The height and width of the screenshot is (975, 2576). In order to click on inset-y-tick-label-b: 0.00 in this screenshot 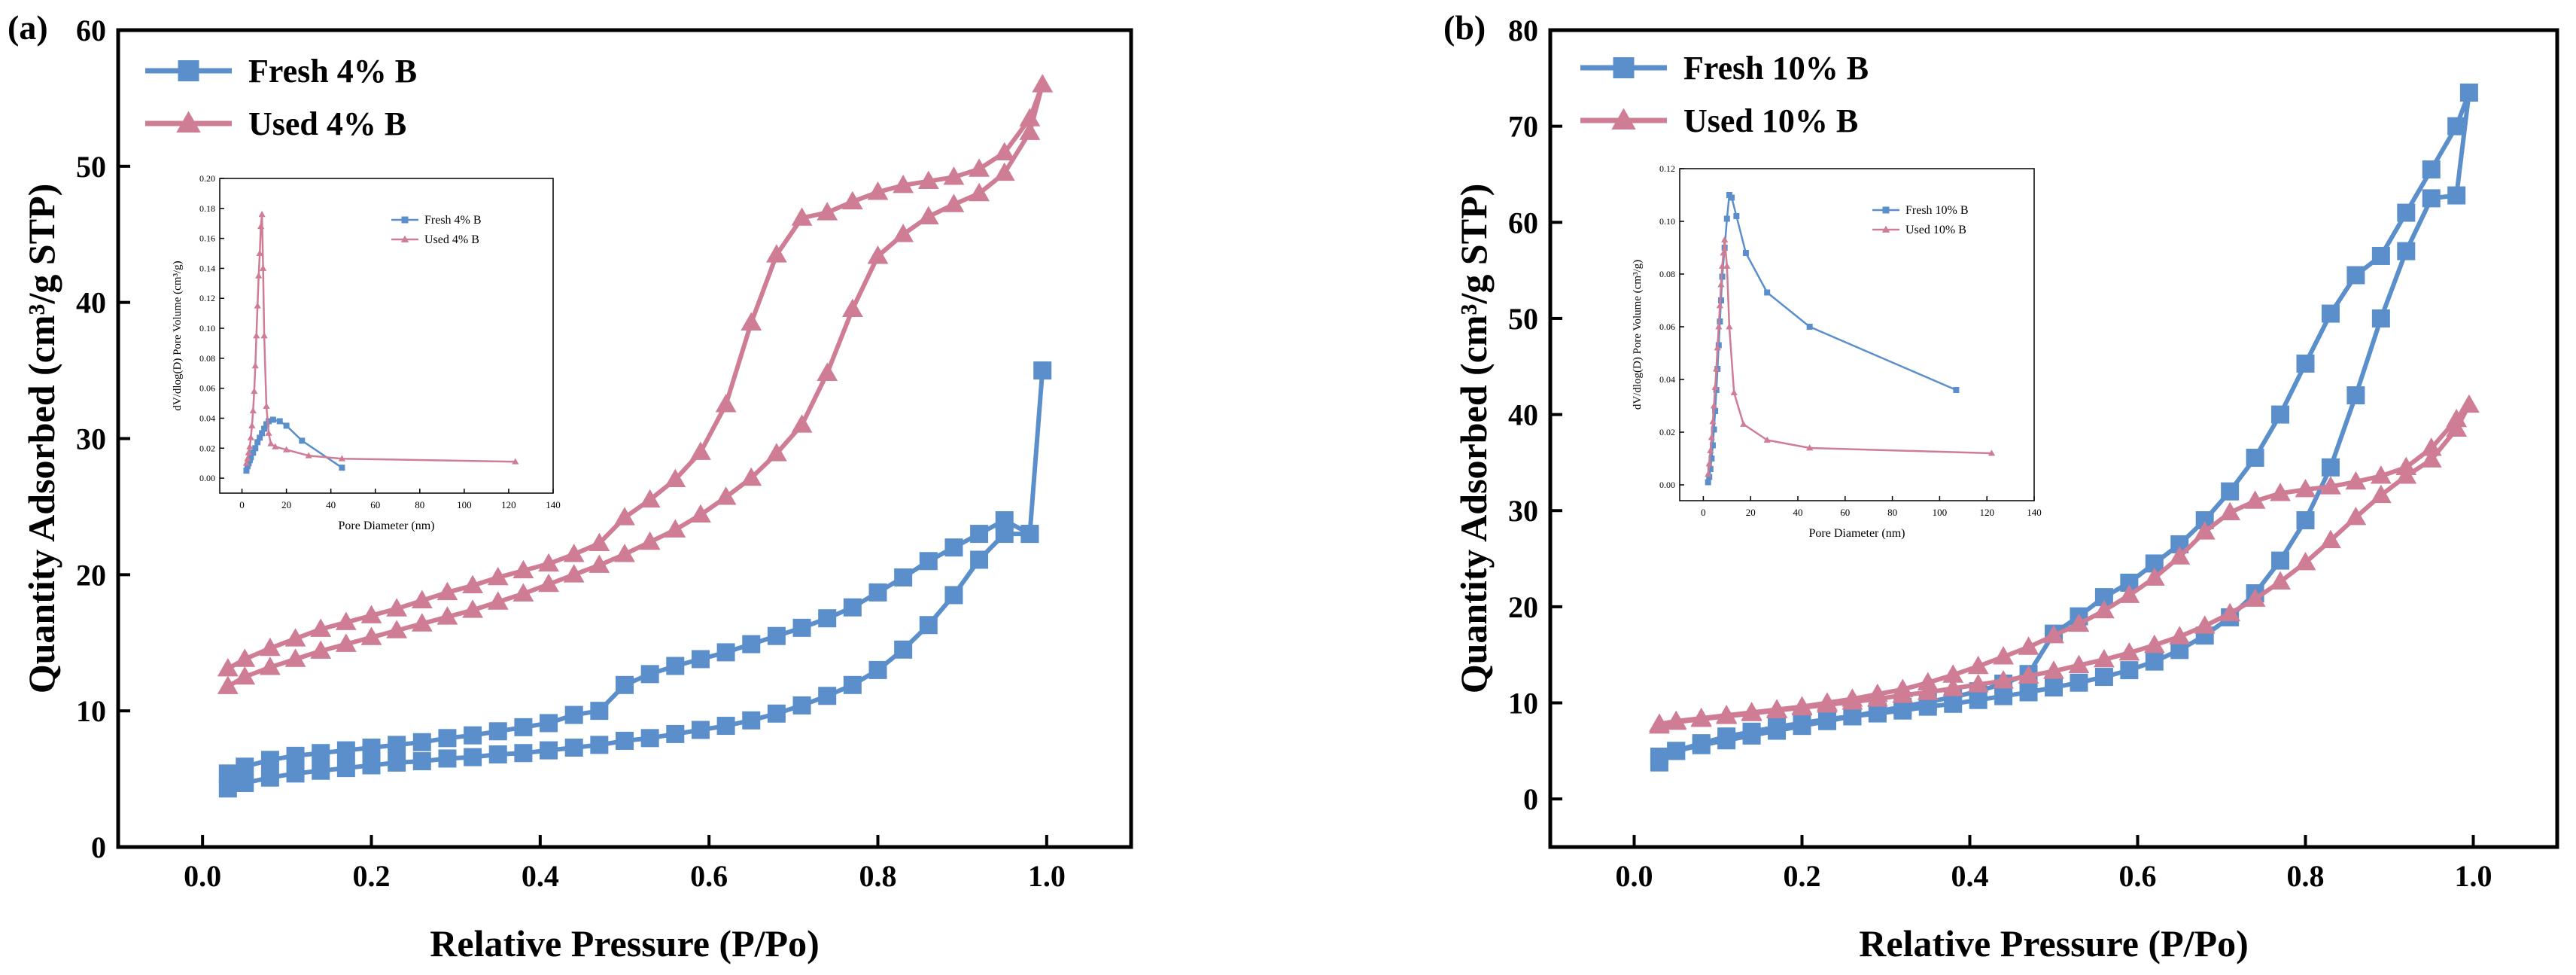, I will do `click(1667, 485)`.